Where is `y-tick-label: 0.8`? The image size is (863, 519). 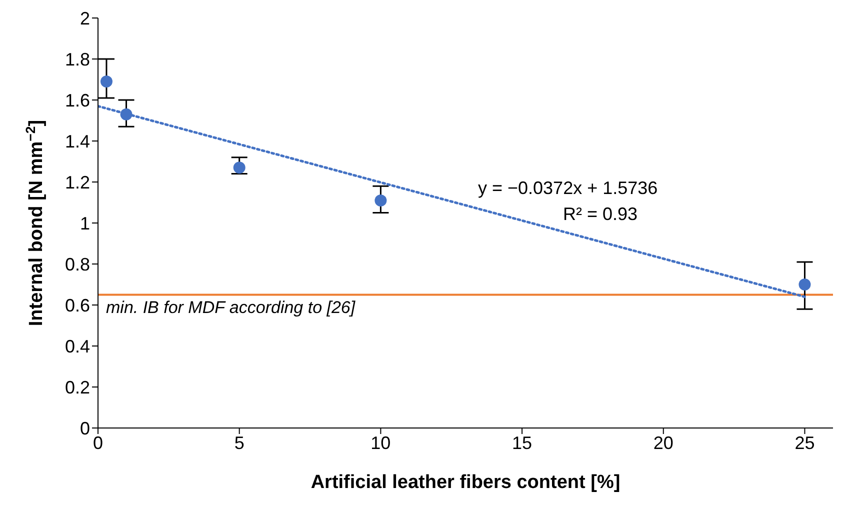 y-tick-label: 0.8 is located at coordinates (77, 264).